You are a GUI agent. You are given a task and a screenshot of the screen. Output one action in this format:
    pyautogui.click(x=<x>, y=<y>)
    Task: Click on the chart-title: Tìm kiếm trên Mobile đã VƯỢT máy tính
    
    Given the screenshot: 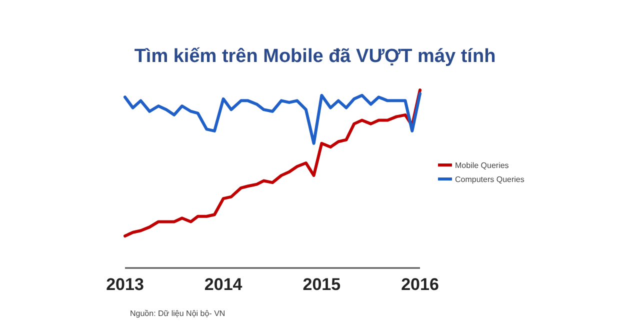 What is the action you would take?
    pyautogui.click(x=315, y=56)
    